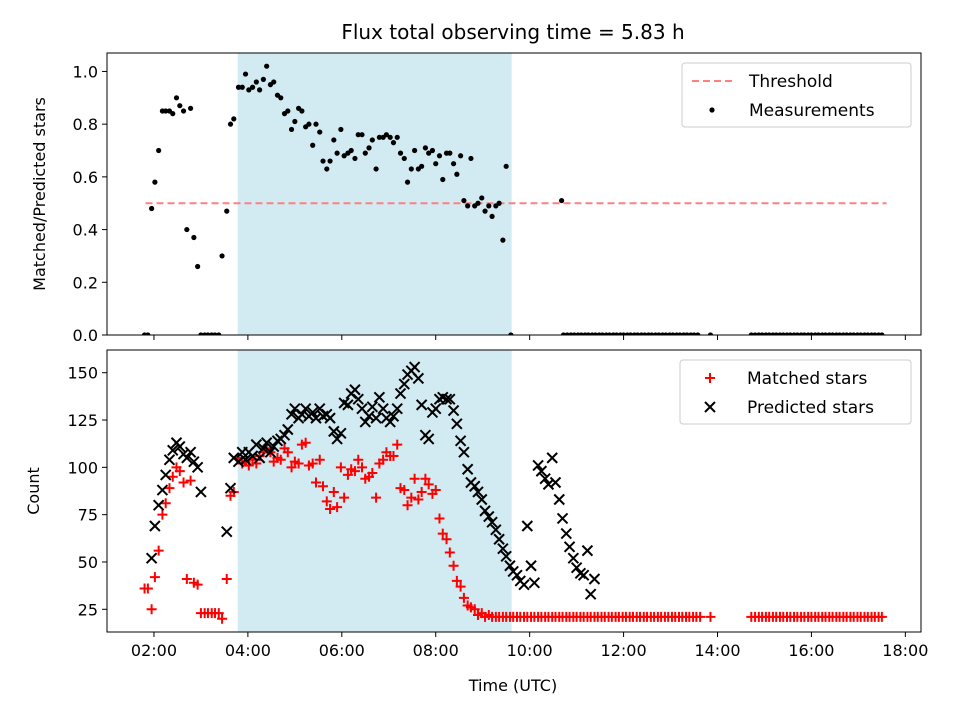  What do you see at coordinates (905, 650) in the screenshot?
I see `x-tick-label: 18:00` at bounding box center [905, 650].